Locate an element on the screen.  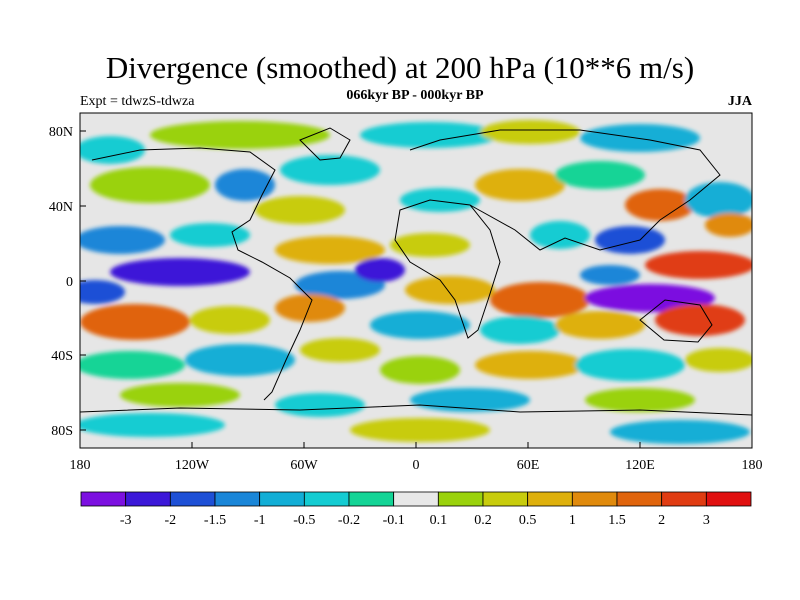
americas-coast is located at coordinates (202, 274).